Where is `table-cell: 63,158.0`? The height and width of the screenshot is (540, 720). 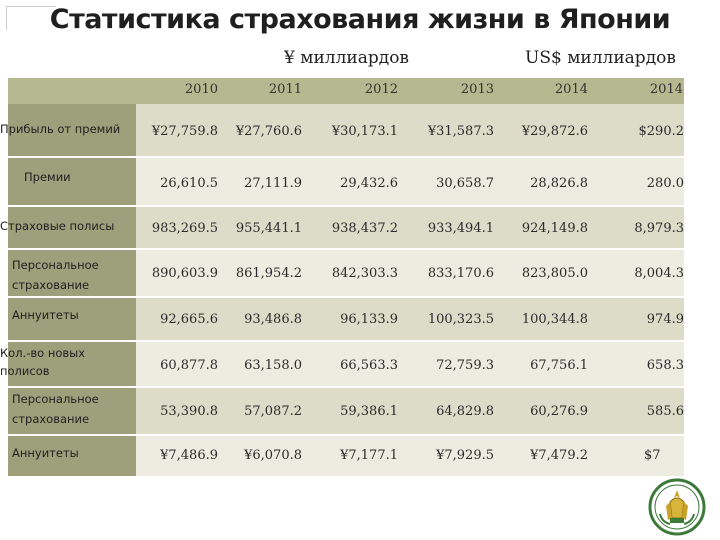
table-cell: 63,158.0 is located at coordinates (252, 364).